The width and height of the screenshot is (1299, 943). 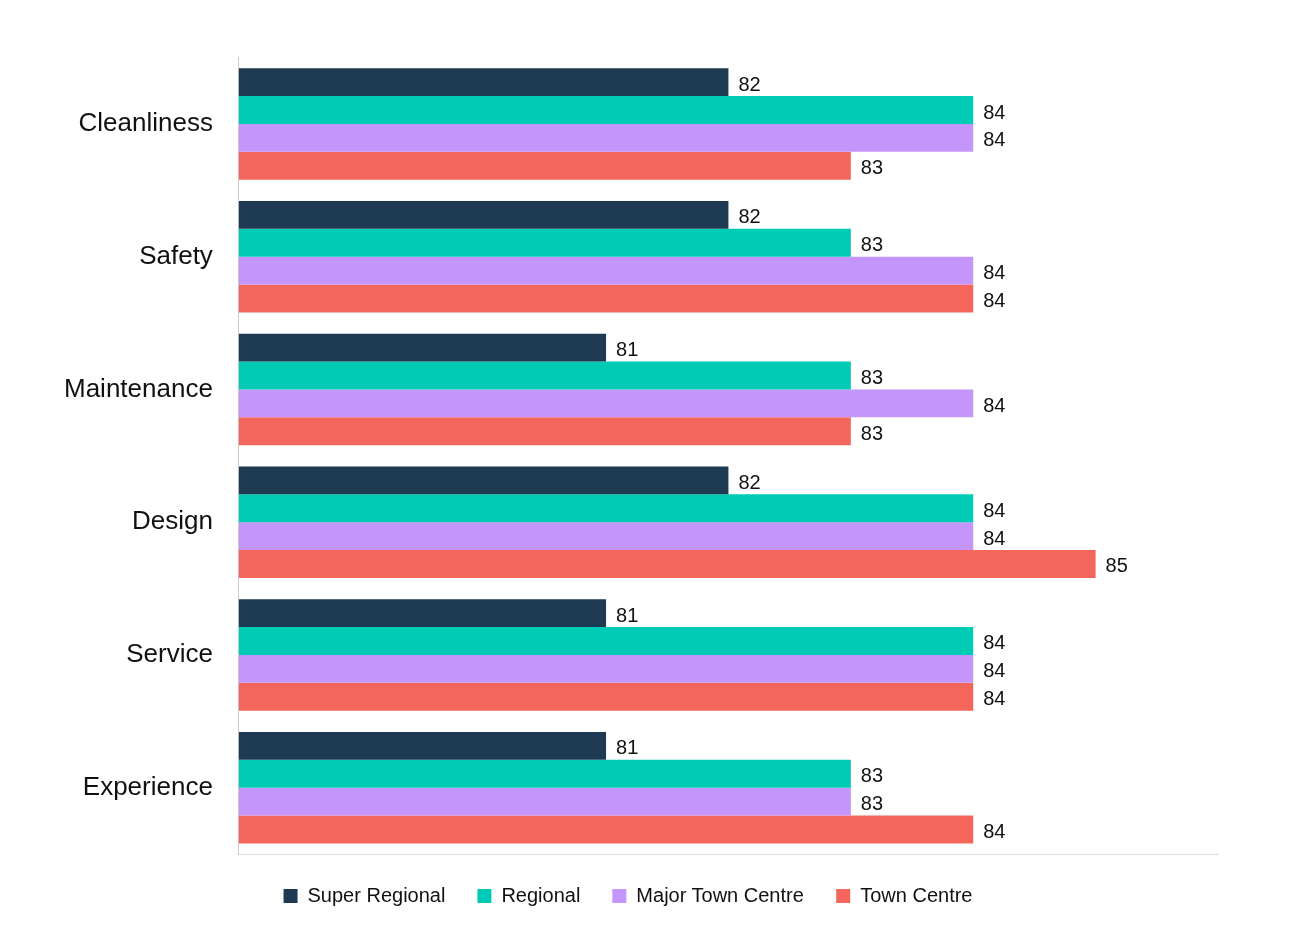 What do you see at coordinates (176, 254) in the screenshot?
I see `y-tick-label: Safety` at bounding box center [176, 254].